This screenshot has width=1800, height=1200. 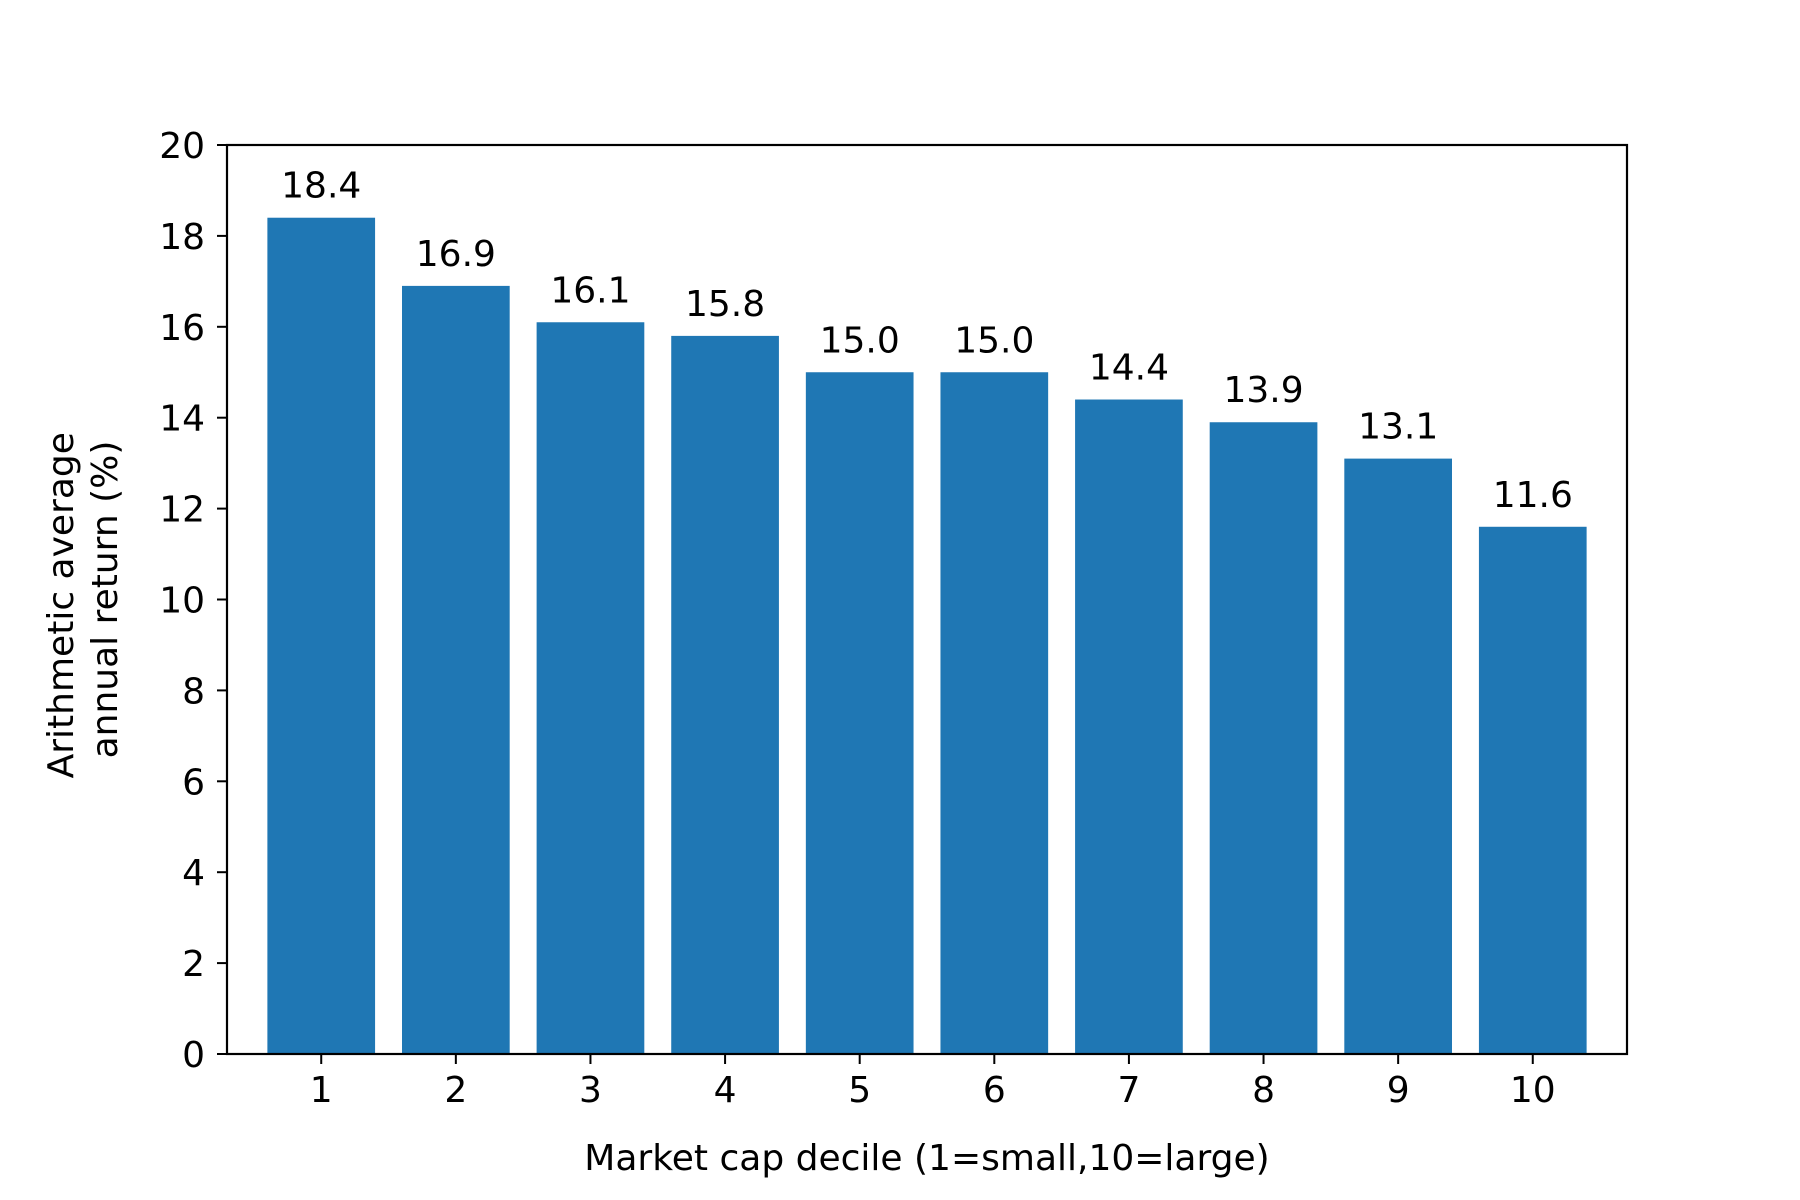 I want to click on x-tick-label-8: 8, so click(x=1263, y=1090).